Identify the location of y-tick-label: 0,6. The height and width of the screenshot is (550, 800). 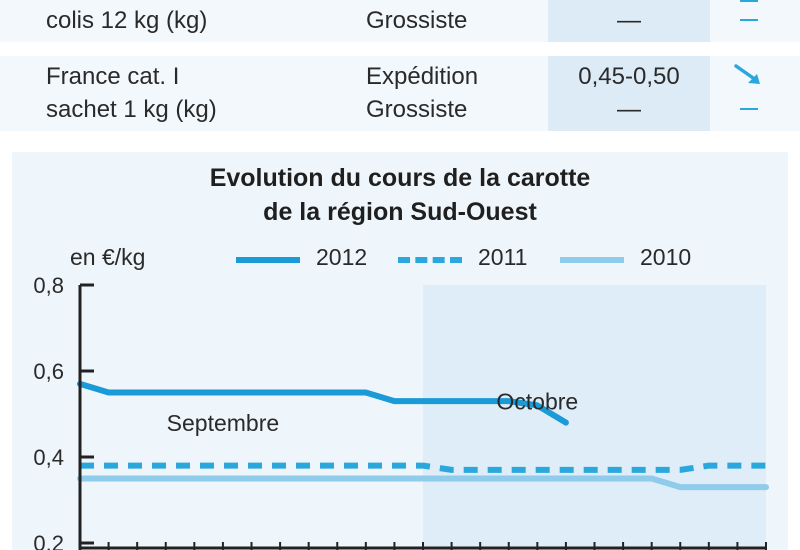
(48, 371).